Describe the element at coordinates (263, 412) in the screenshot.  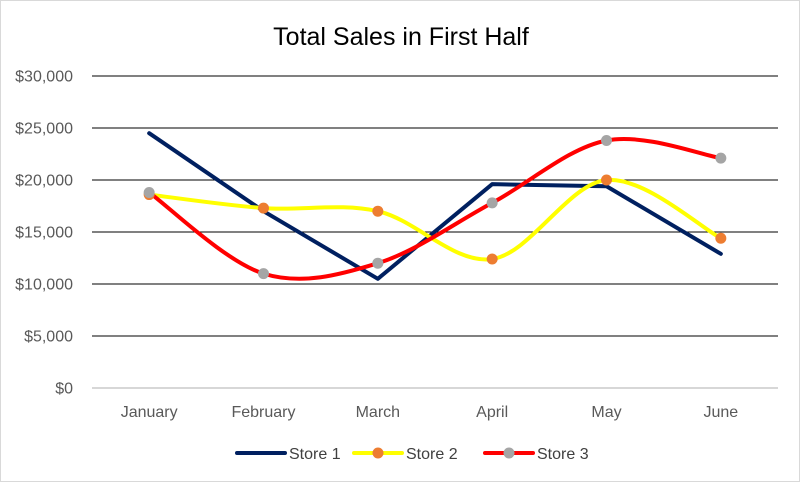
I see `x-tick-label: February` at that location.